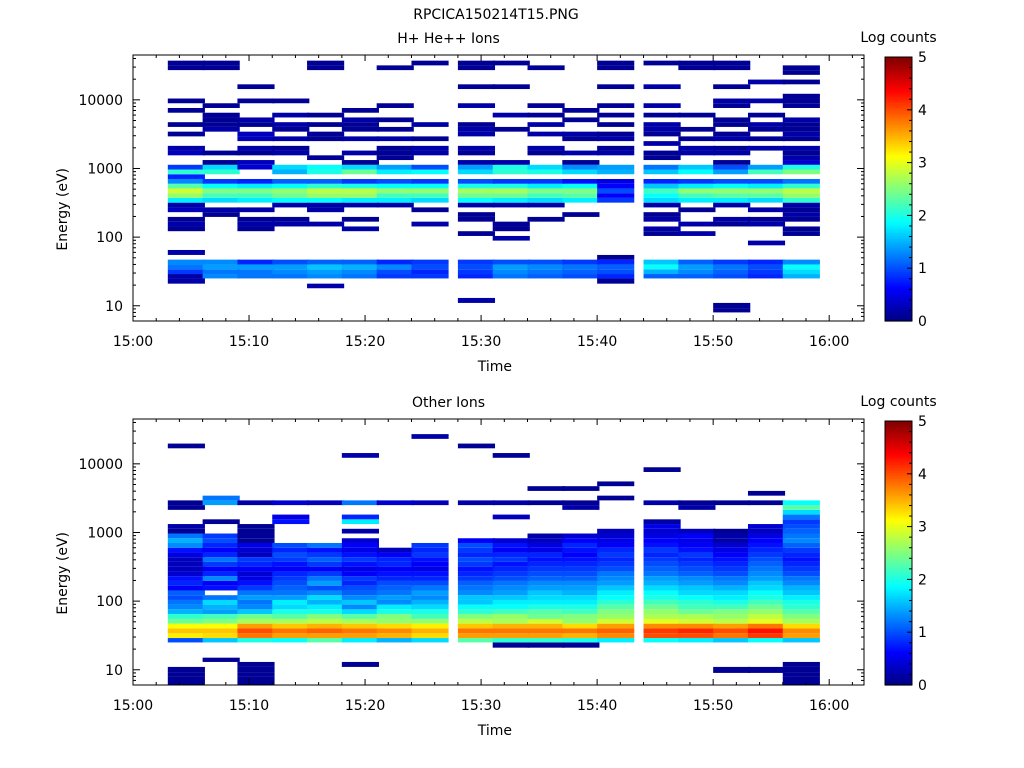 The height and width of the screenshot is (768, 1024). Describe the element at coordinates (481, 706) in the screenshot. I see `x-tick-label: 15:30` at that location.